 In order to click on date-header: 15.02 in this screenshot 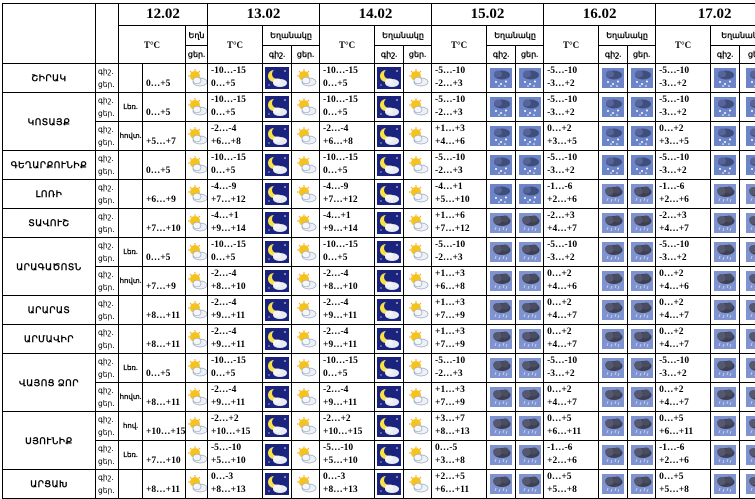, I will do `click(488, 15)`.